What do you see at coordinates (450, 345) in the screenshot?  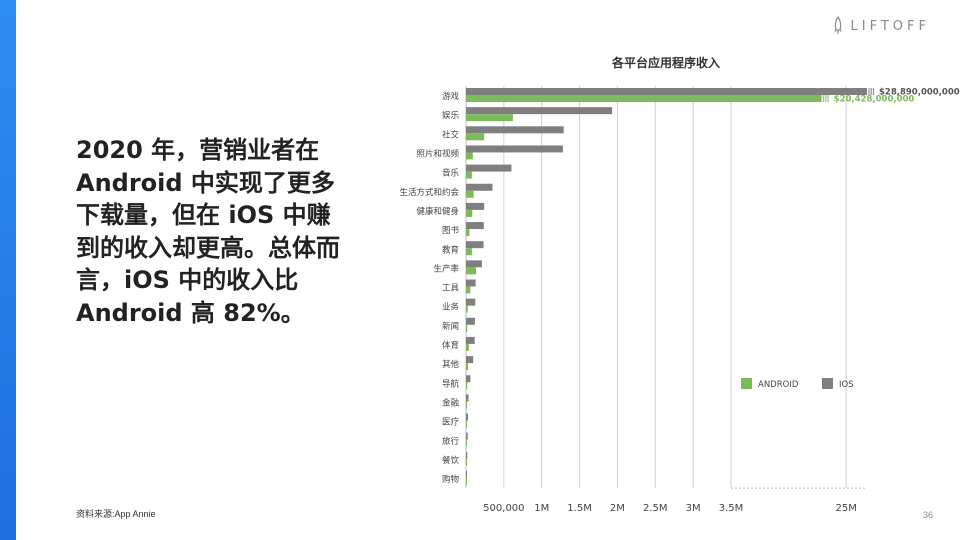 I see `category-label: 体育` at bounding box center [450, 345].